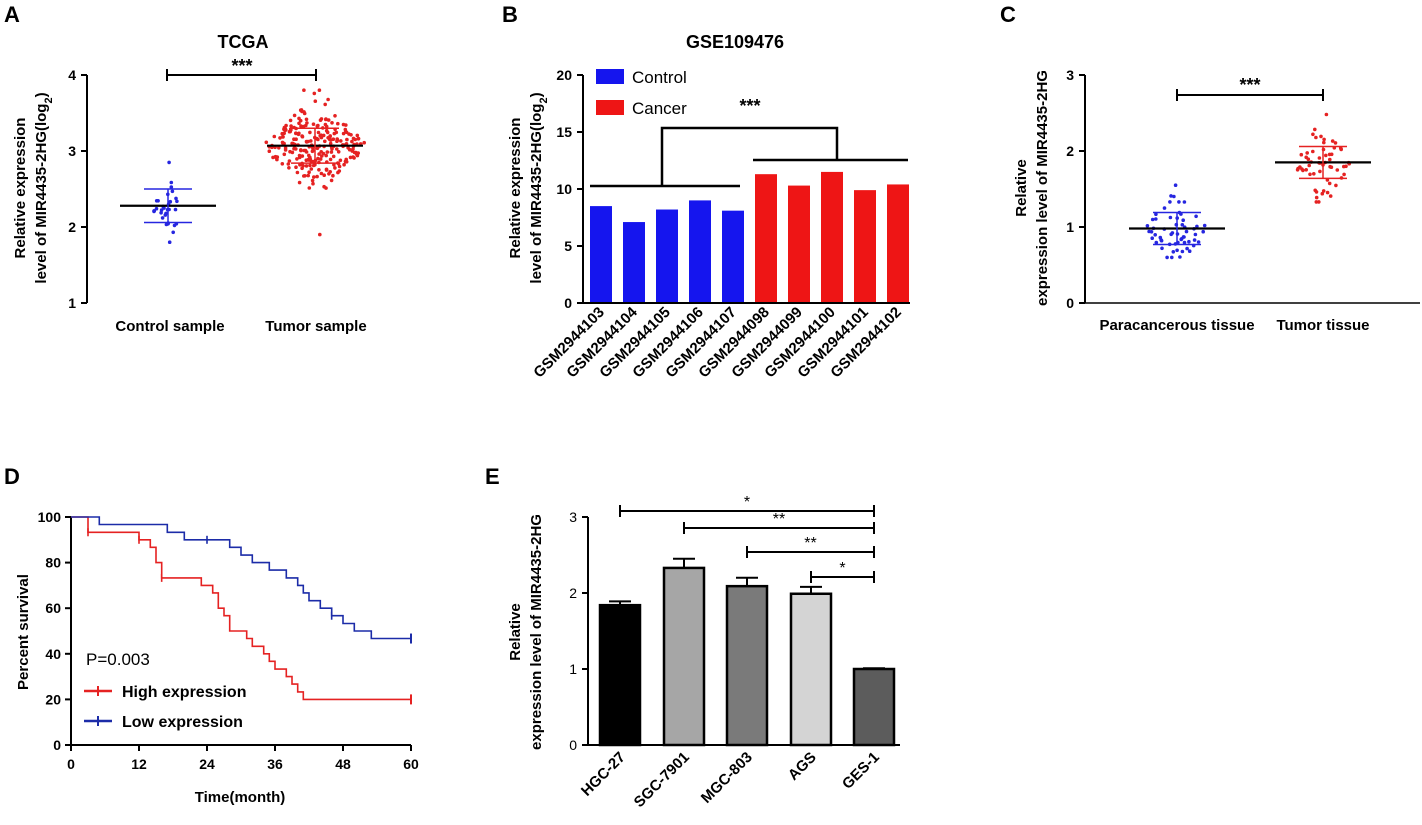 The image size is (1422, 825). Describe the element at coordinates (492, 476) in the screenshot. I see `panel-label-e: E` at that location.